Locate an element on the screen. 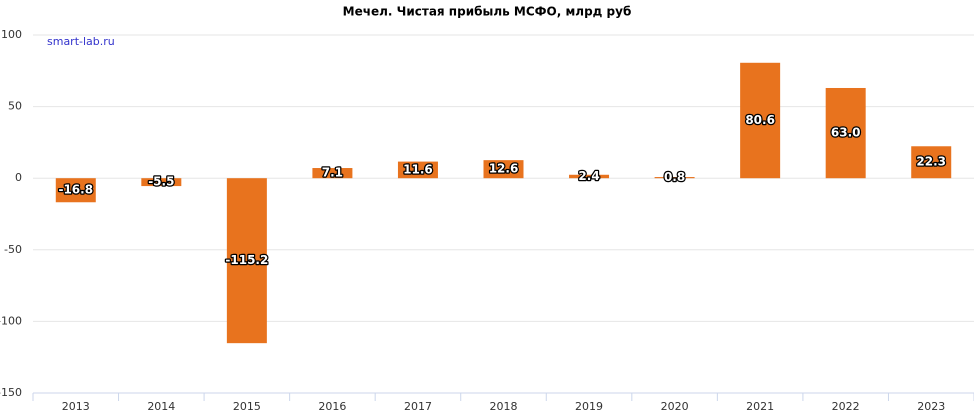 This screenshot has height=420, width=974. value-label: 22.3 is located at coordinates (931, 162).